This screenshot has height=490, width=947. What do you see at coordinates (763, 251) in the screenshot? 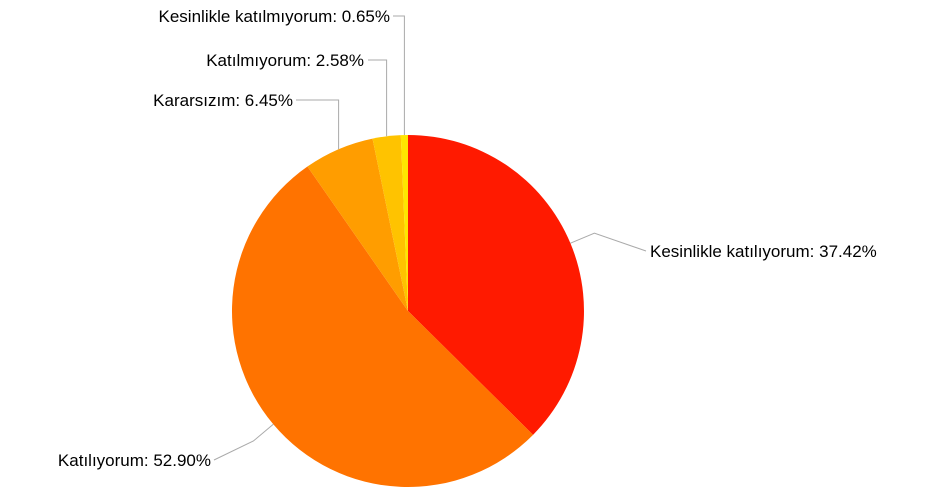
I see `slice-label-kesinlikle-katiliyorum: Kesinlikle katılıyorum: 37.42%` at bounding box center [763, 251].